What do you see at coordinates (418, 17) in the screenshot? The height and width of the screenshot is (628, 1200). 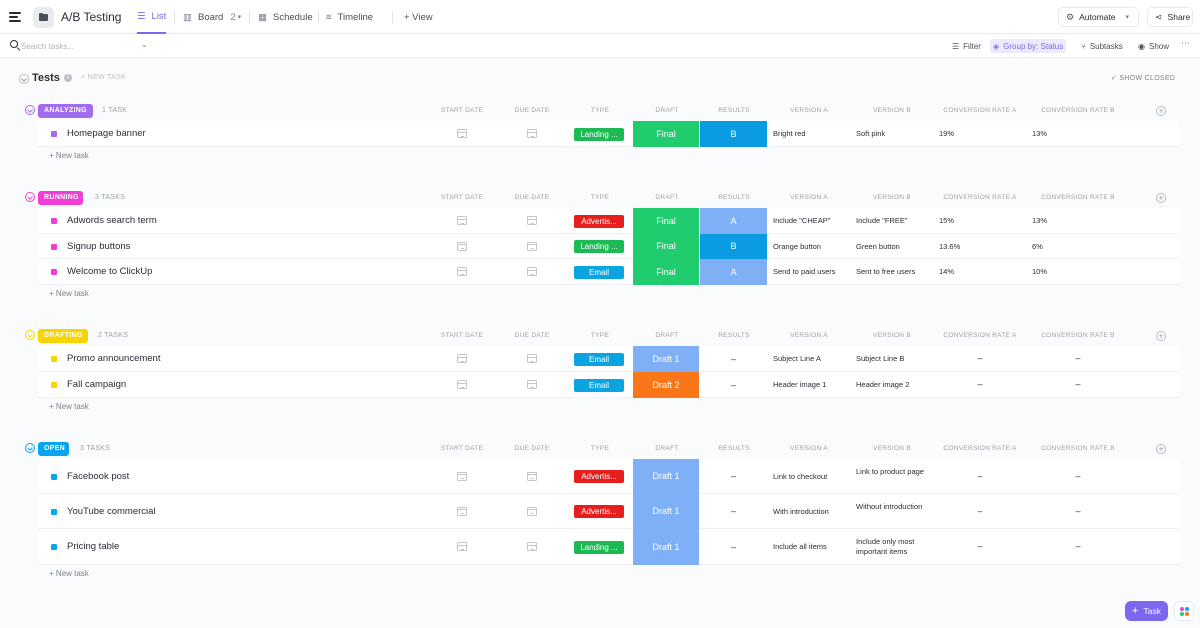 I see `add-view-button: + View` at bounding box center [418, 17].